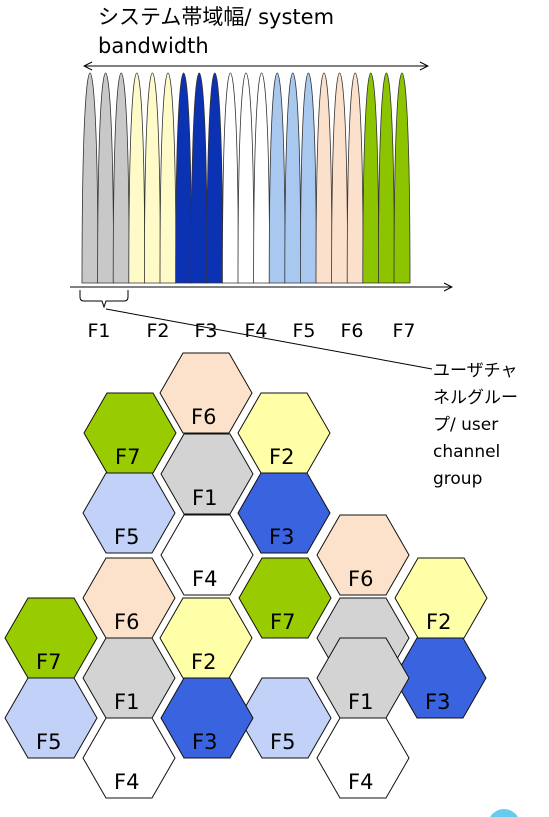  What do you see at coordinates (206, 638) in the screenshot?
I see `hex-cell-f2` at bounding box center [206, 638].